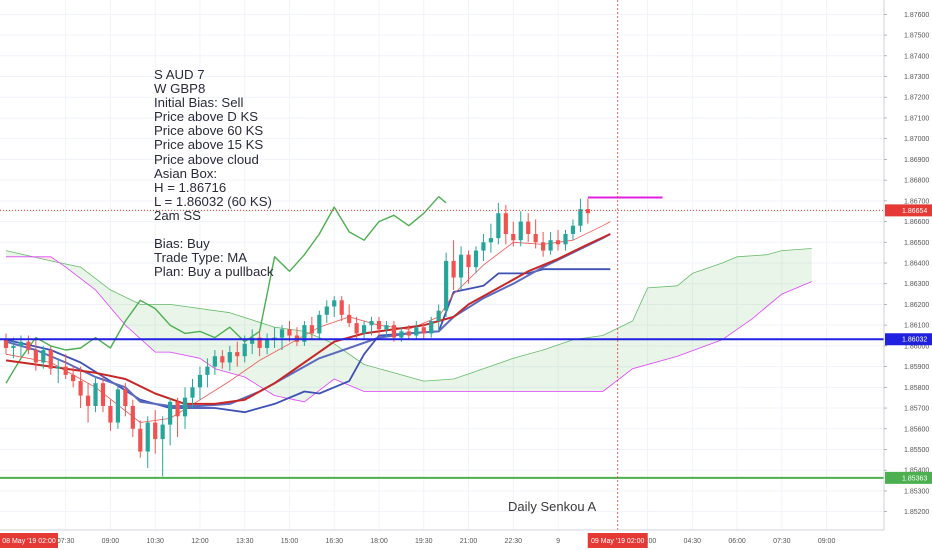  What do you see at coordinates (916, 471) in the screenshot?
I see `price-tick-label: 1.85400` at bounding box center [916, 471].